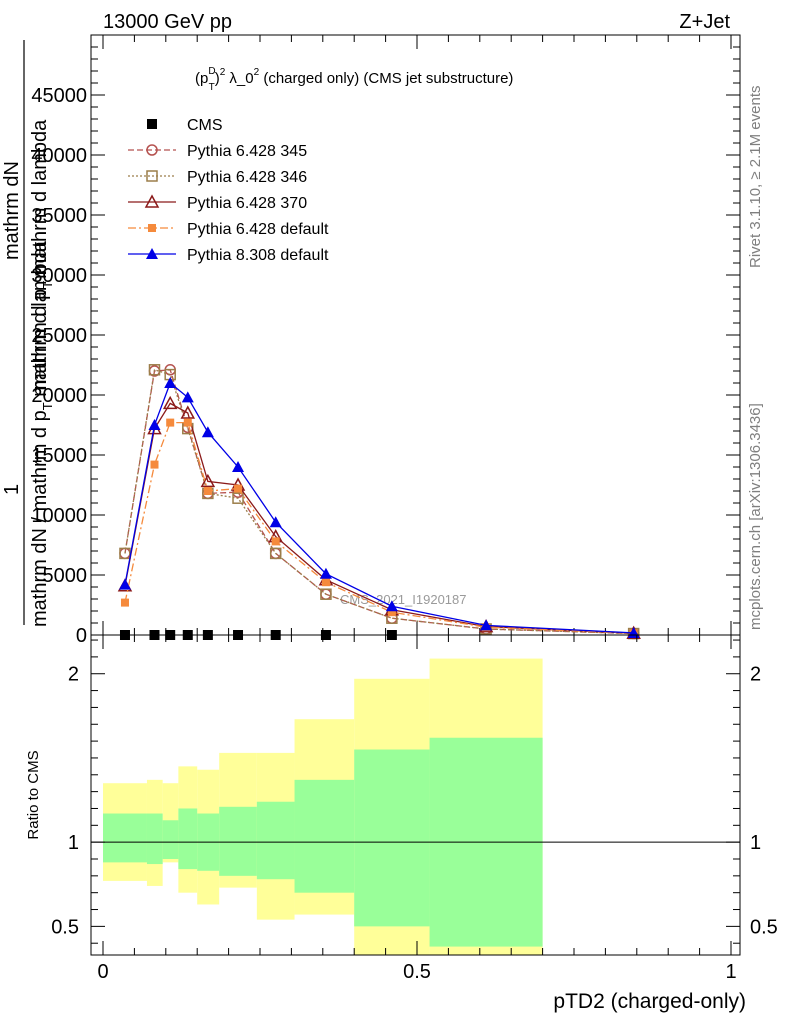 The height and width of the screenshot is (1024, 786). Describe the element at coordinates (257, 72) in the screenshot. I see `title-sup2: 2` at that location.